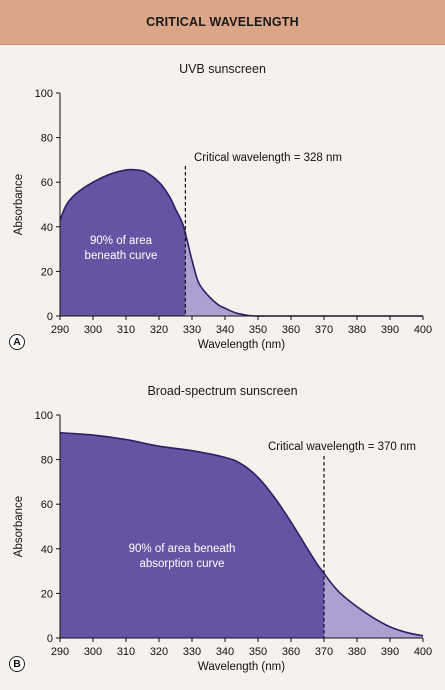 The width and height of the screenshot is (445, 690). Describe the element at coordinates (17, 664) in the screenshot. I see `panel-b-badge: B` at that location.